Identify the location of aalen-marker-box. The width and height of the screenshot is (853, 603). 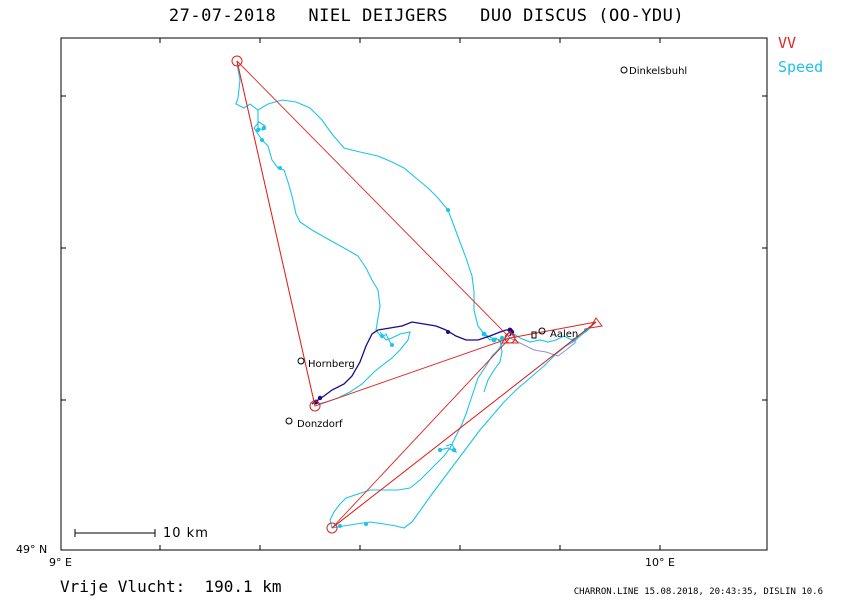
(534, 335).